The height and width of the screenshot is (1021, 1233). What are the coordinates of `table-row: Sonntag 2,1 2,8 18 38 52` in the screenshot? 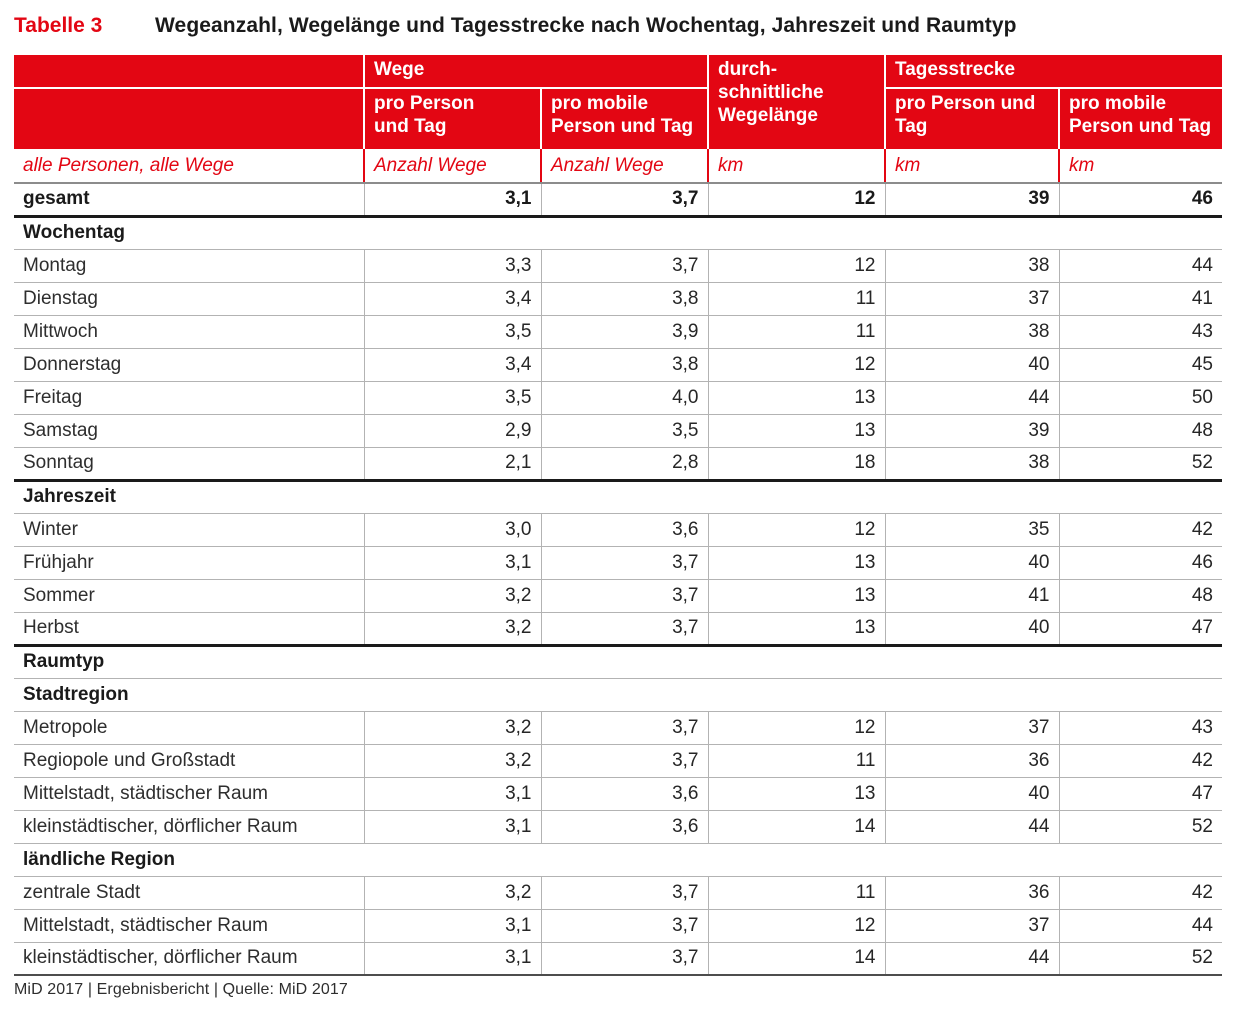 It's located at (618, 464).